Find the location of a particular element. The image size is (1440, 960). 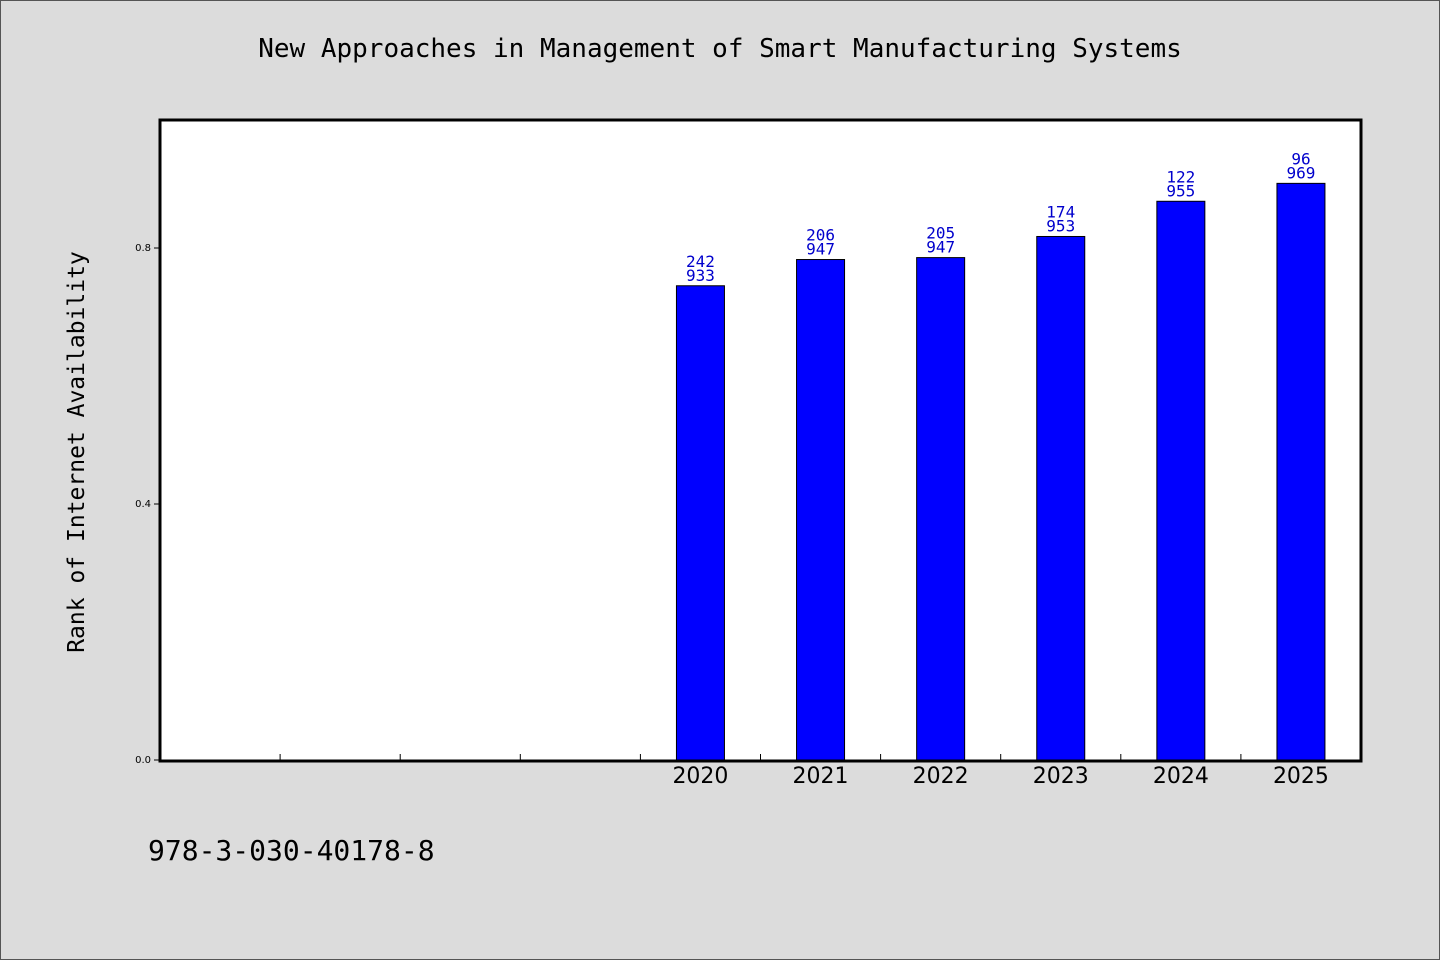

bar-2023 is located at coordinates (1061, 498).